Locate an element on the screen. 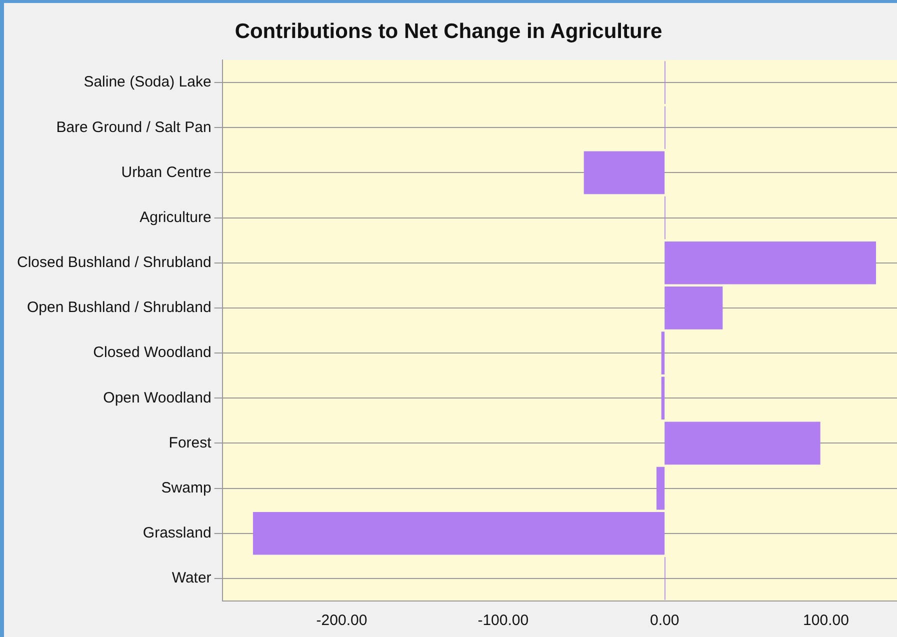 The image size is (897, 637). x-tick-label: -100.00 is located at coordinates (503, 621).